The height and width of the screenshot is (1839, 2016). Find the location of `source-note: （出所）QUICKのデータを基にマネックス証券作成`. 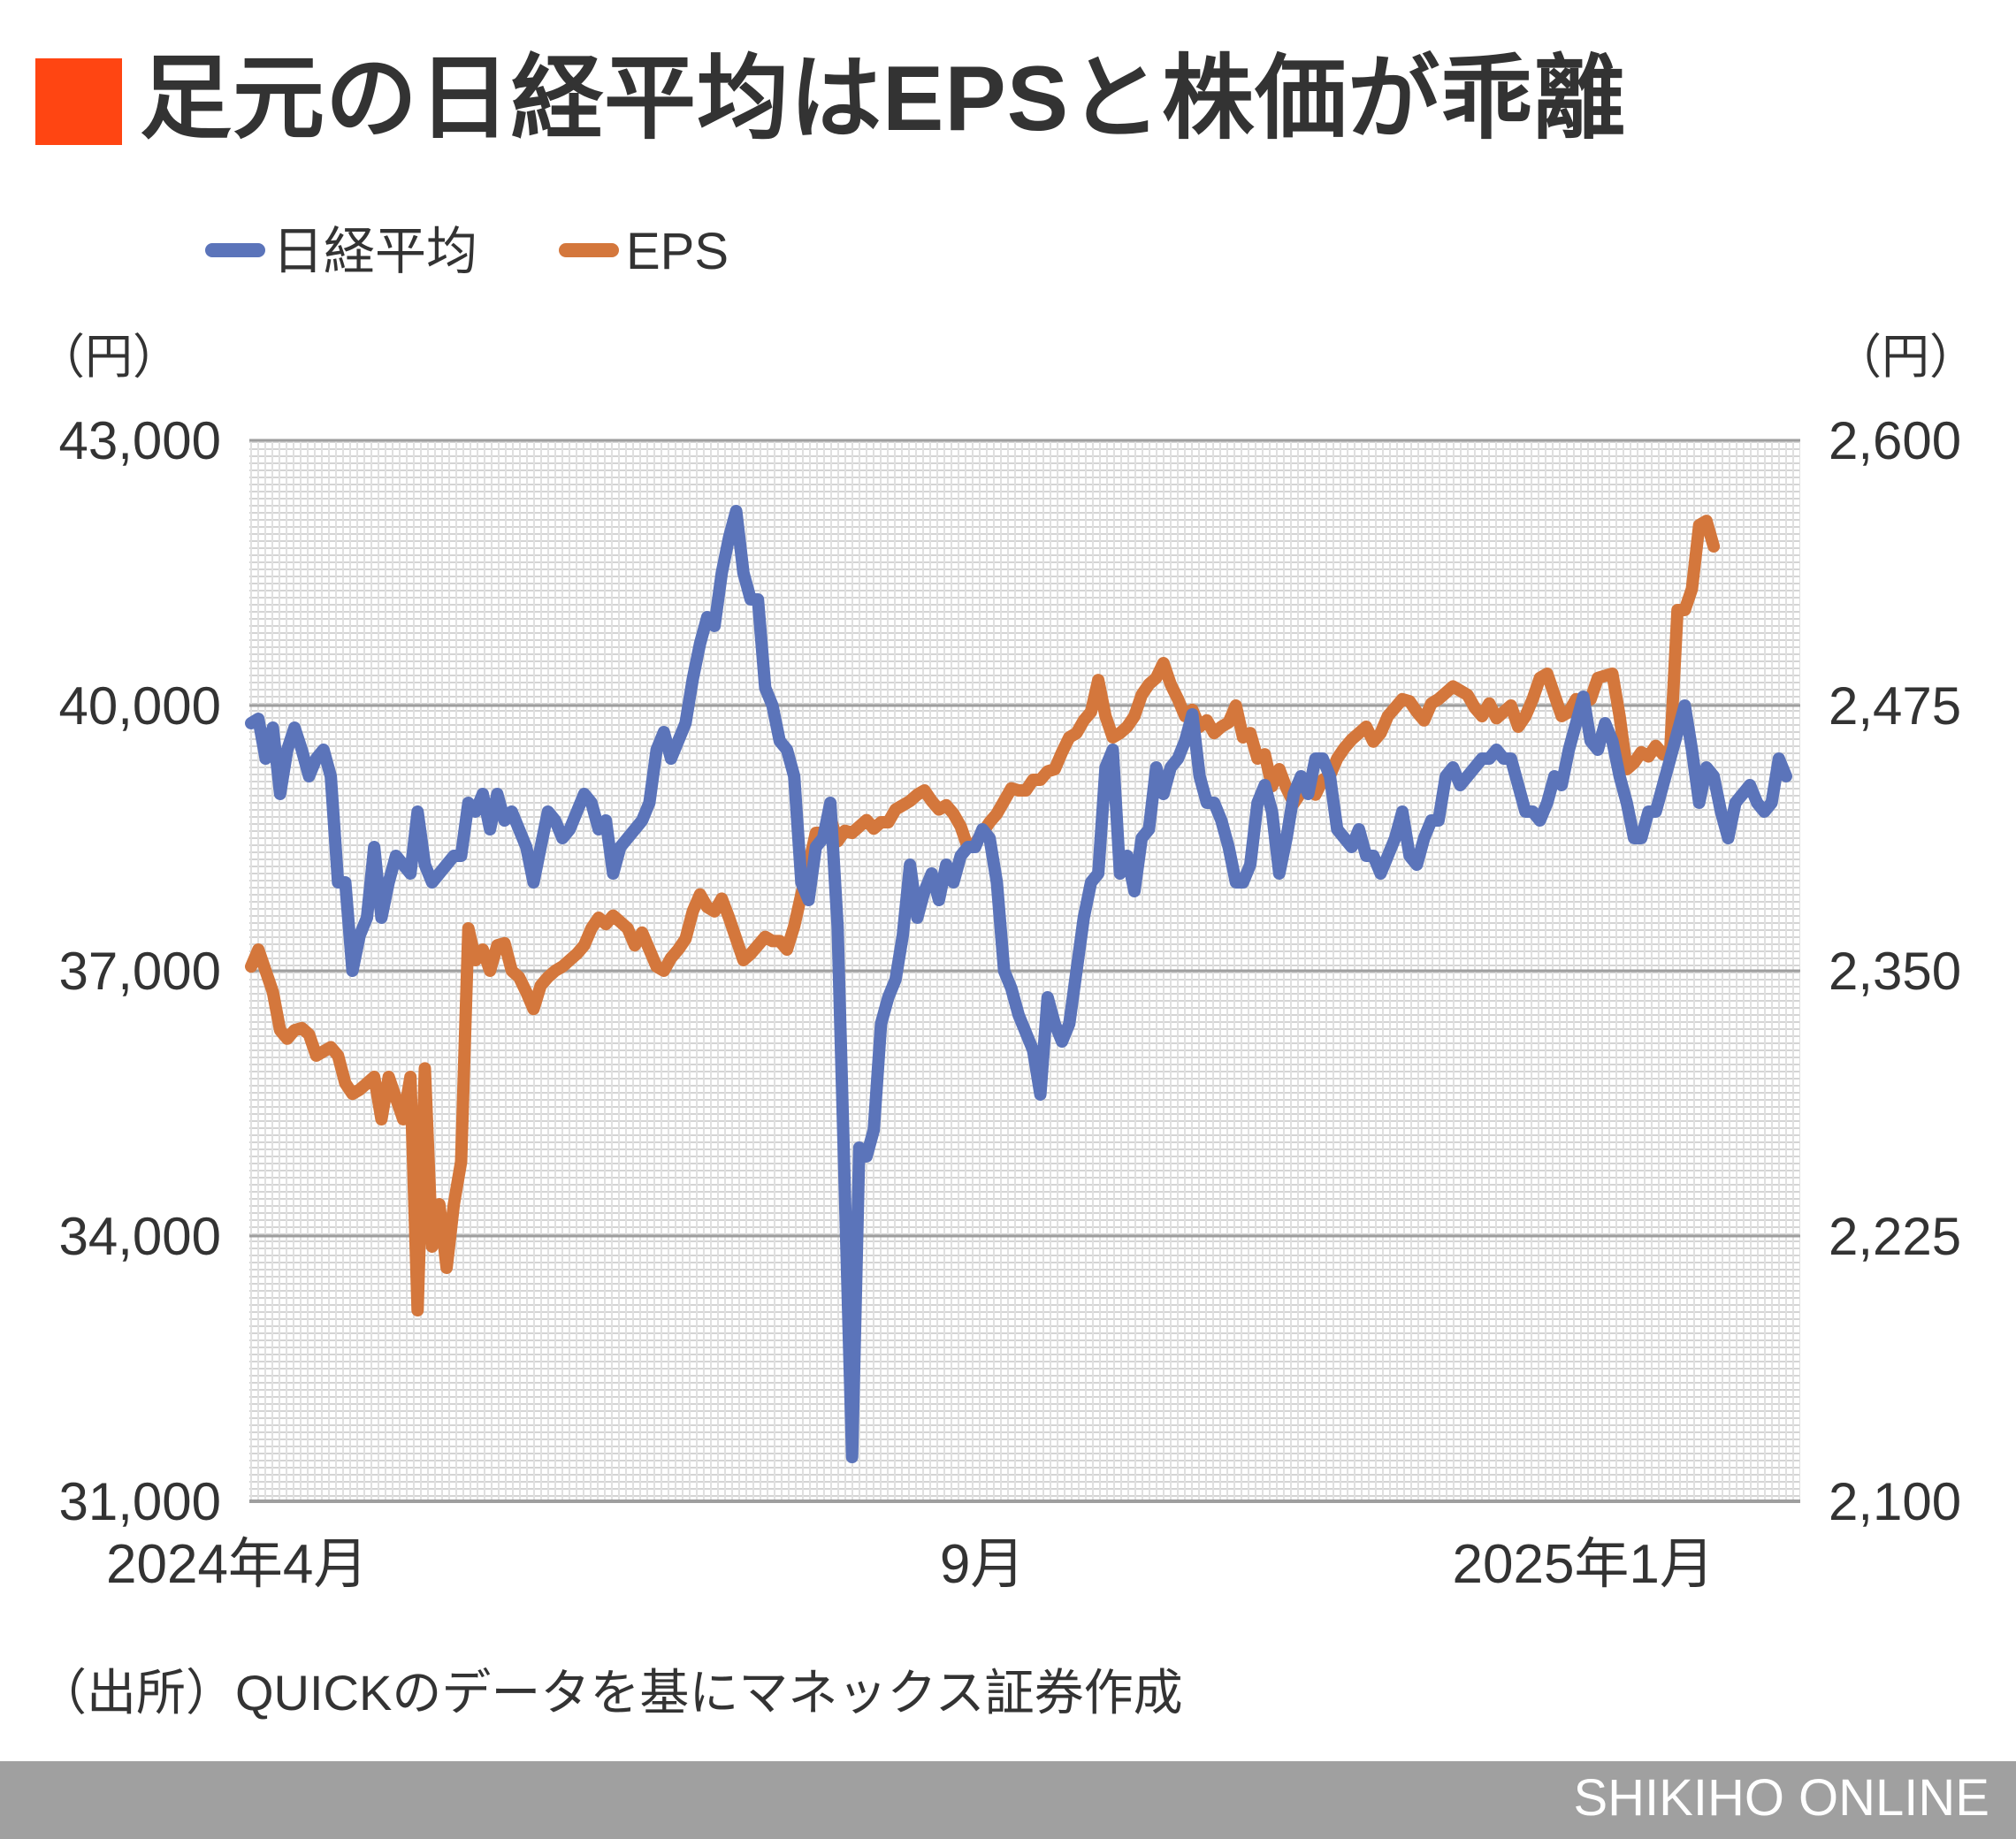

source-note: （出所）QUICKのデータを基にマネックス証券作成 is located at coordinates (610, 1693).